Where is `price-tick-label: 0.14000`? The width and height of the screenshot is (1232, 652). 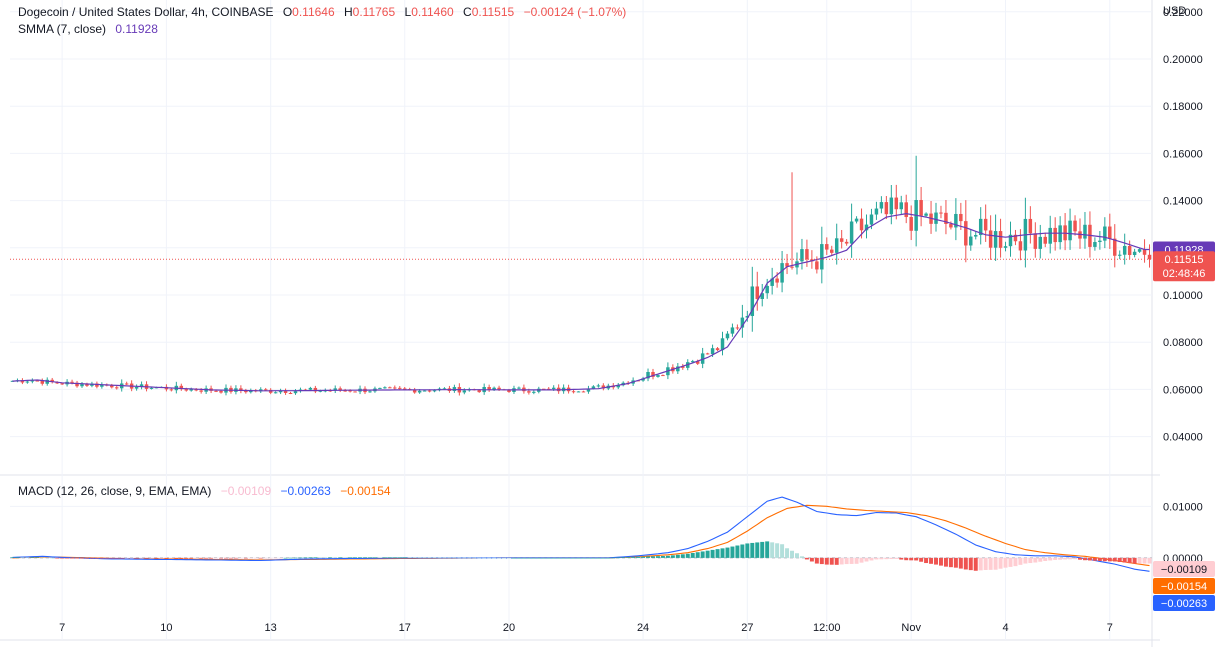
price-tick-label: 0.14000 is located at coordinates (1183, 202).